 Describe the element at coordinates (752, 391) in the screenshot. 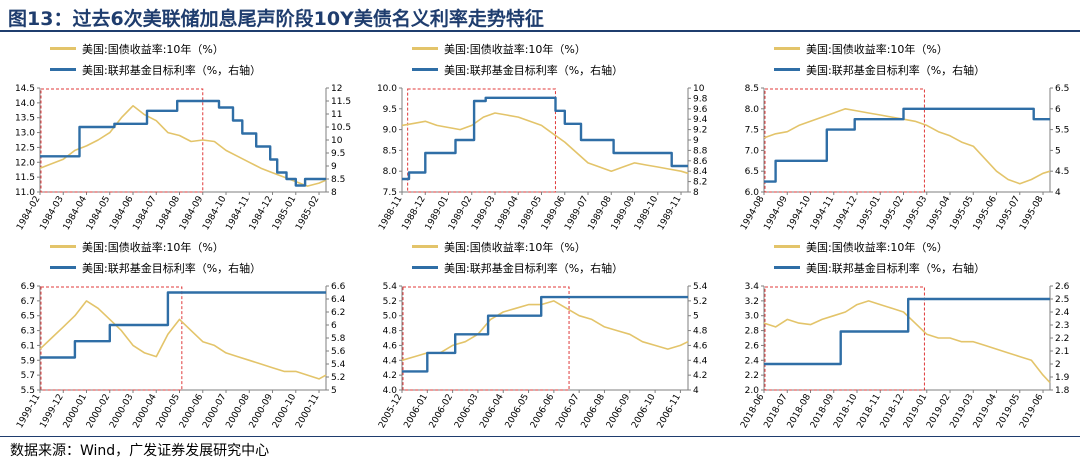

I see `left-tick-label: 2.0` at that location.